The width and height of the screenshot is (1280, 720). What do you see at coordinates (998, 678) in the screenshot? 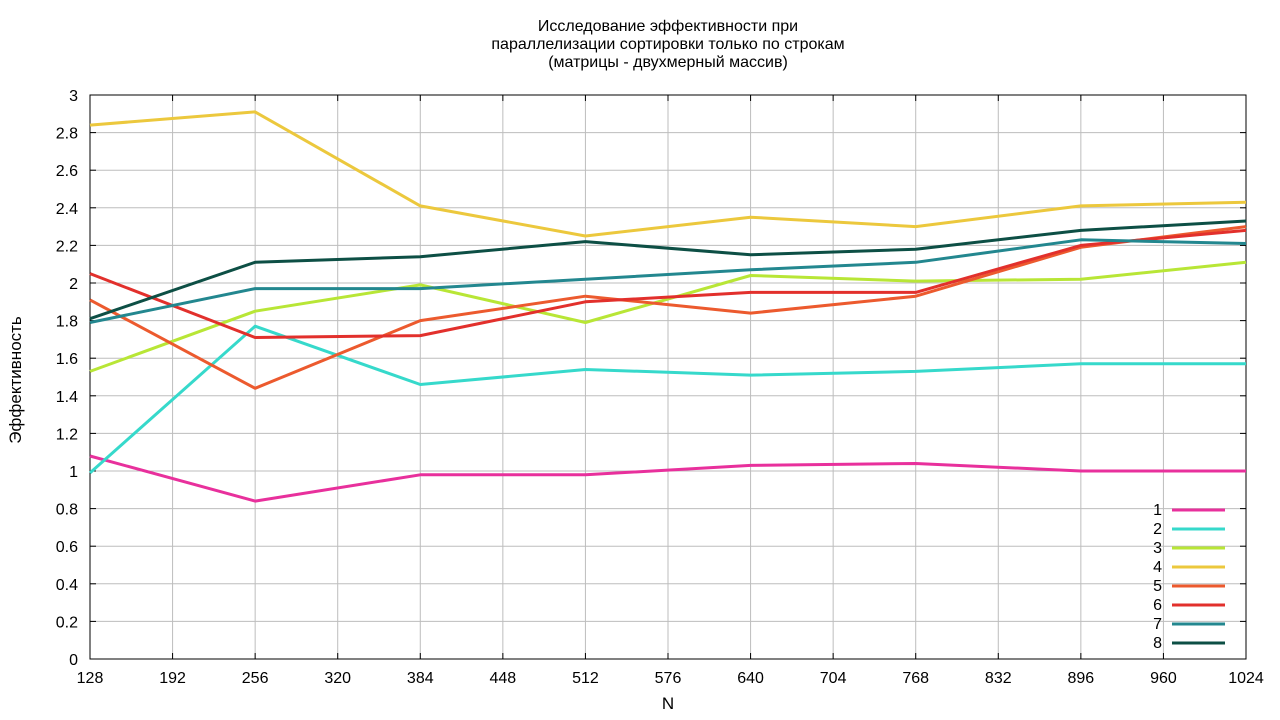
I see `x-tick-label: 832` at bounding box center [998, 678].